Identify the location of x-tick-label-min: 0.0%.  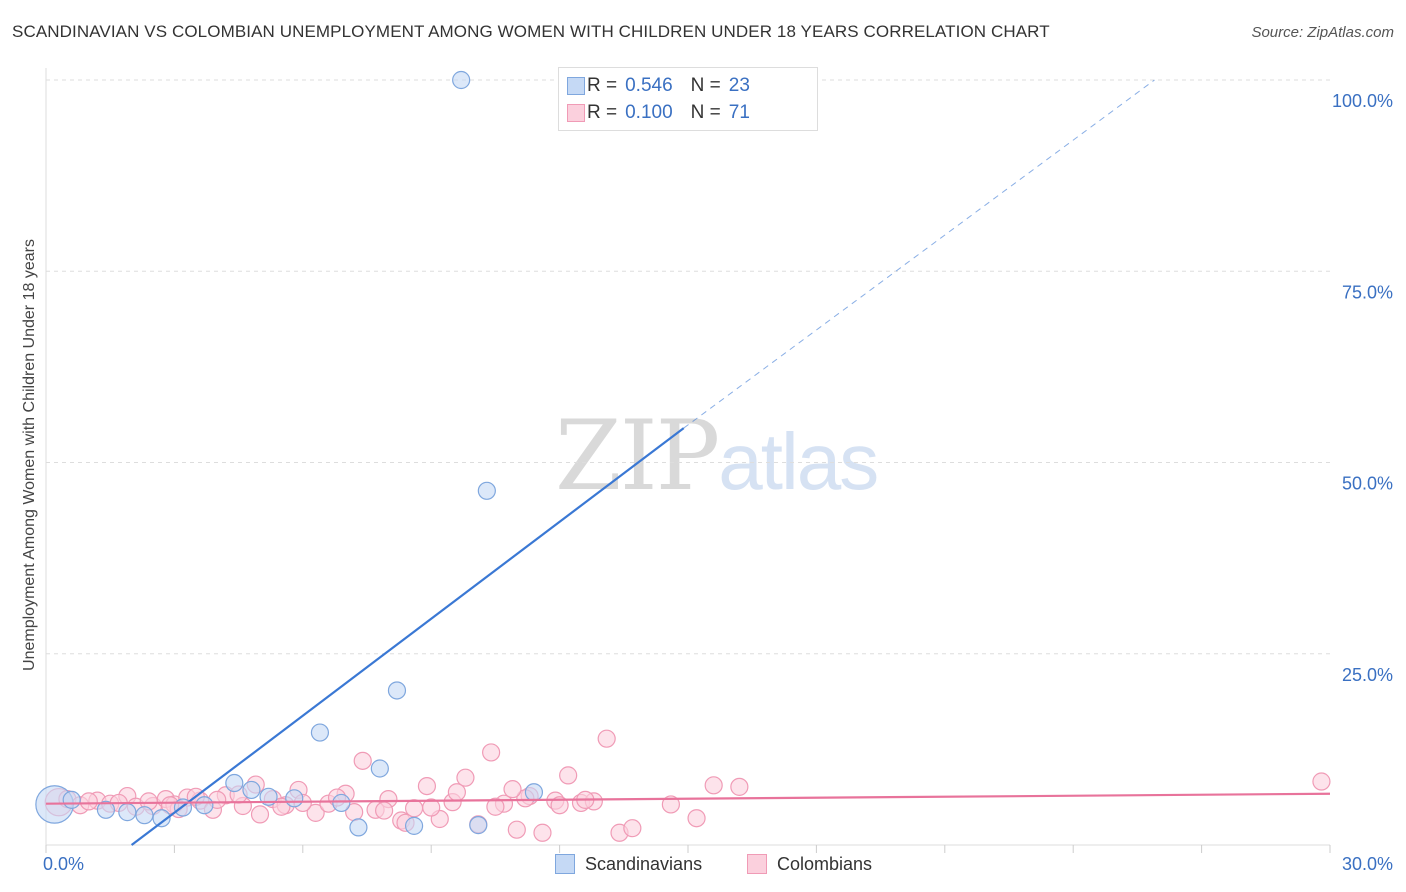
(63, 864).